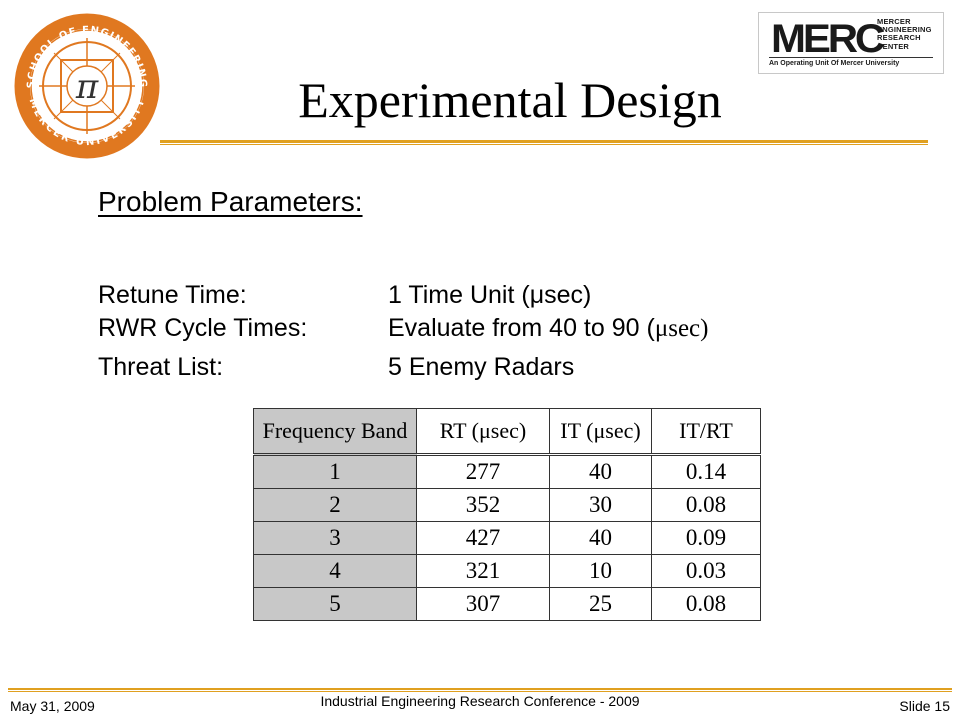 This screenshot has height=720, width=960. Describe the element at coordinates (600, 571) in the screenshot. I see `table-cell: 10` at that location.